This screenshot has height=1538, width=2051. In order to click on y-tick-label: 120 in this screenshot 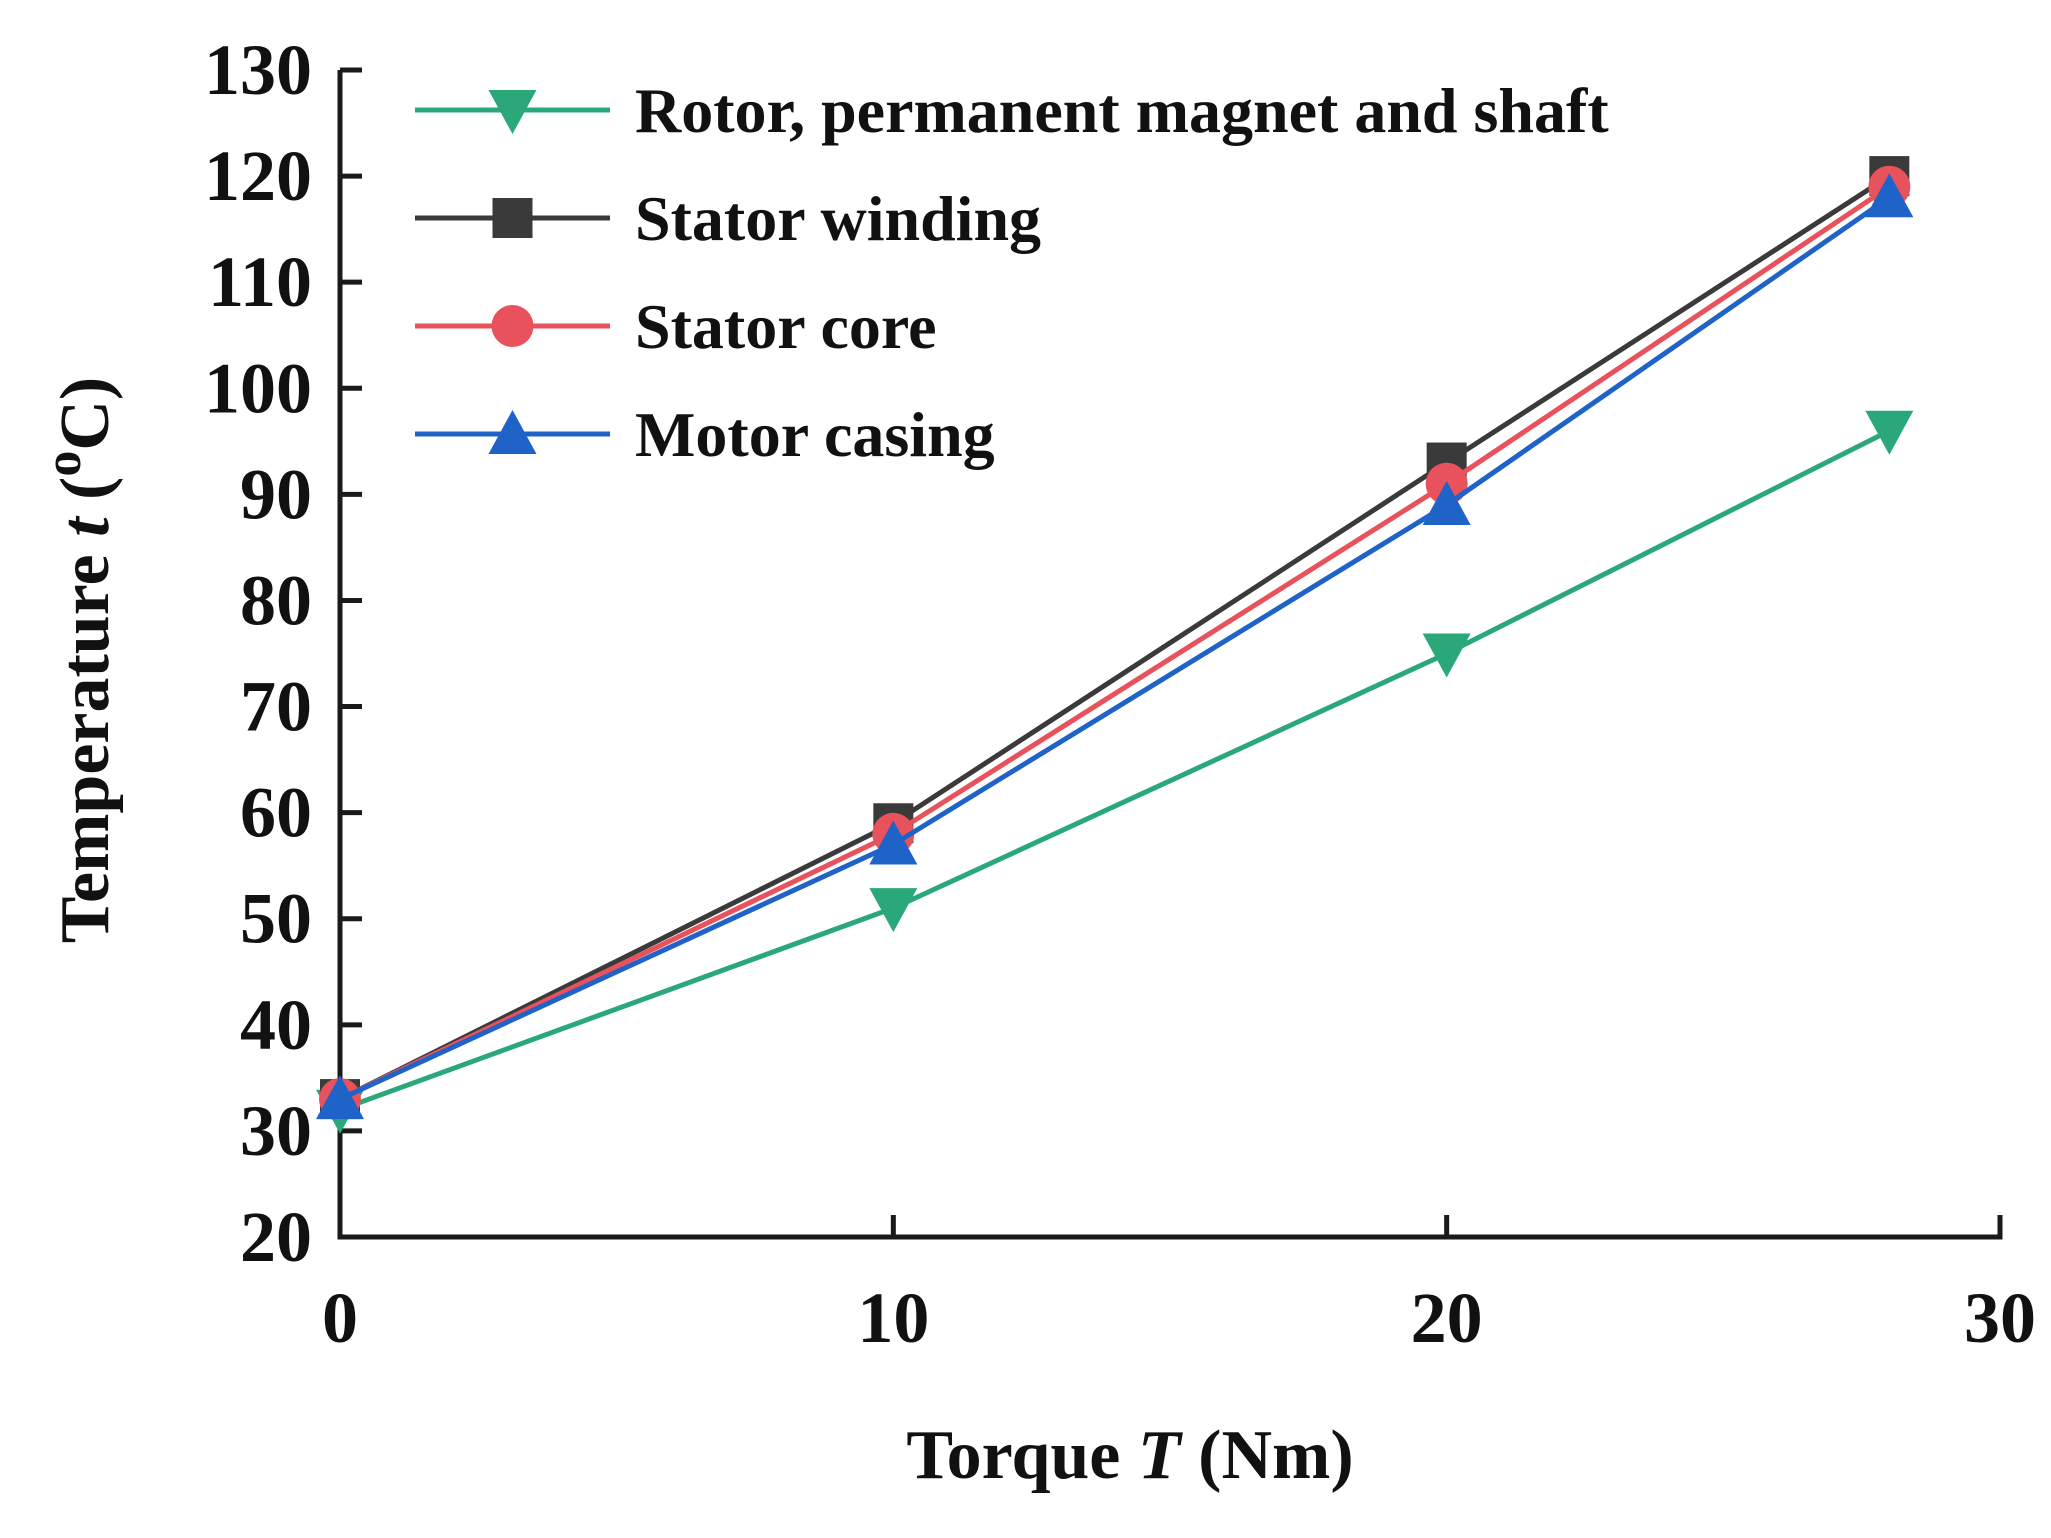, I will do `click(258, 176)`.